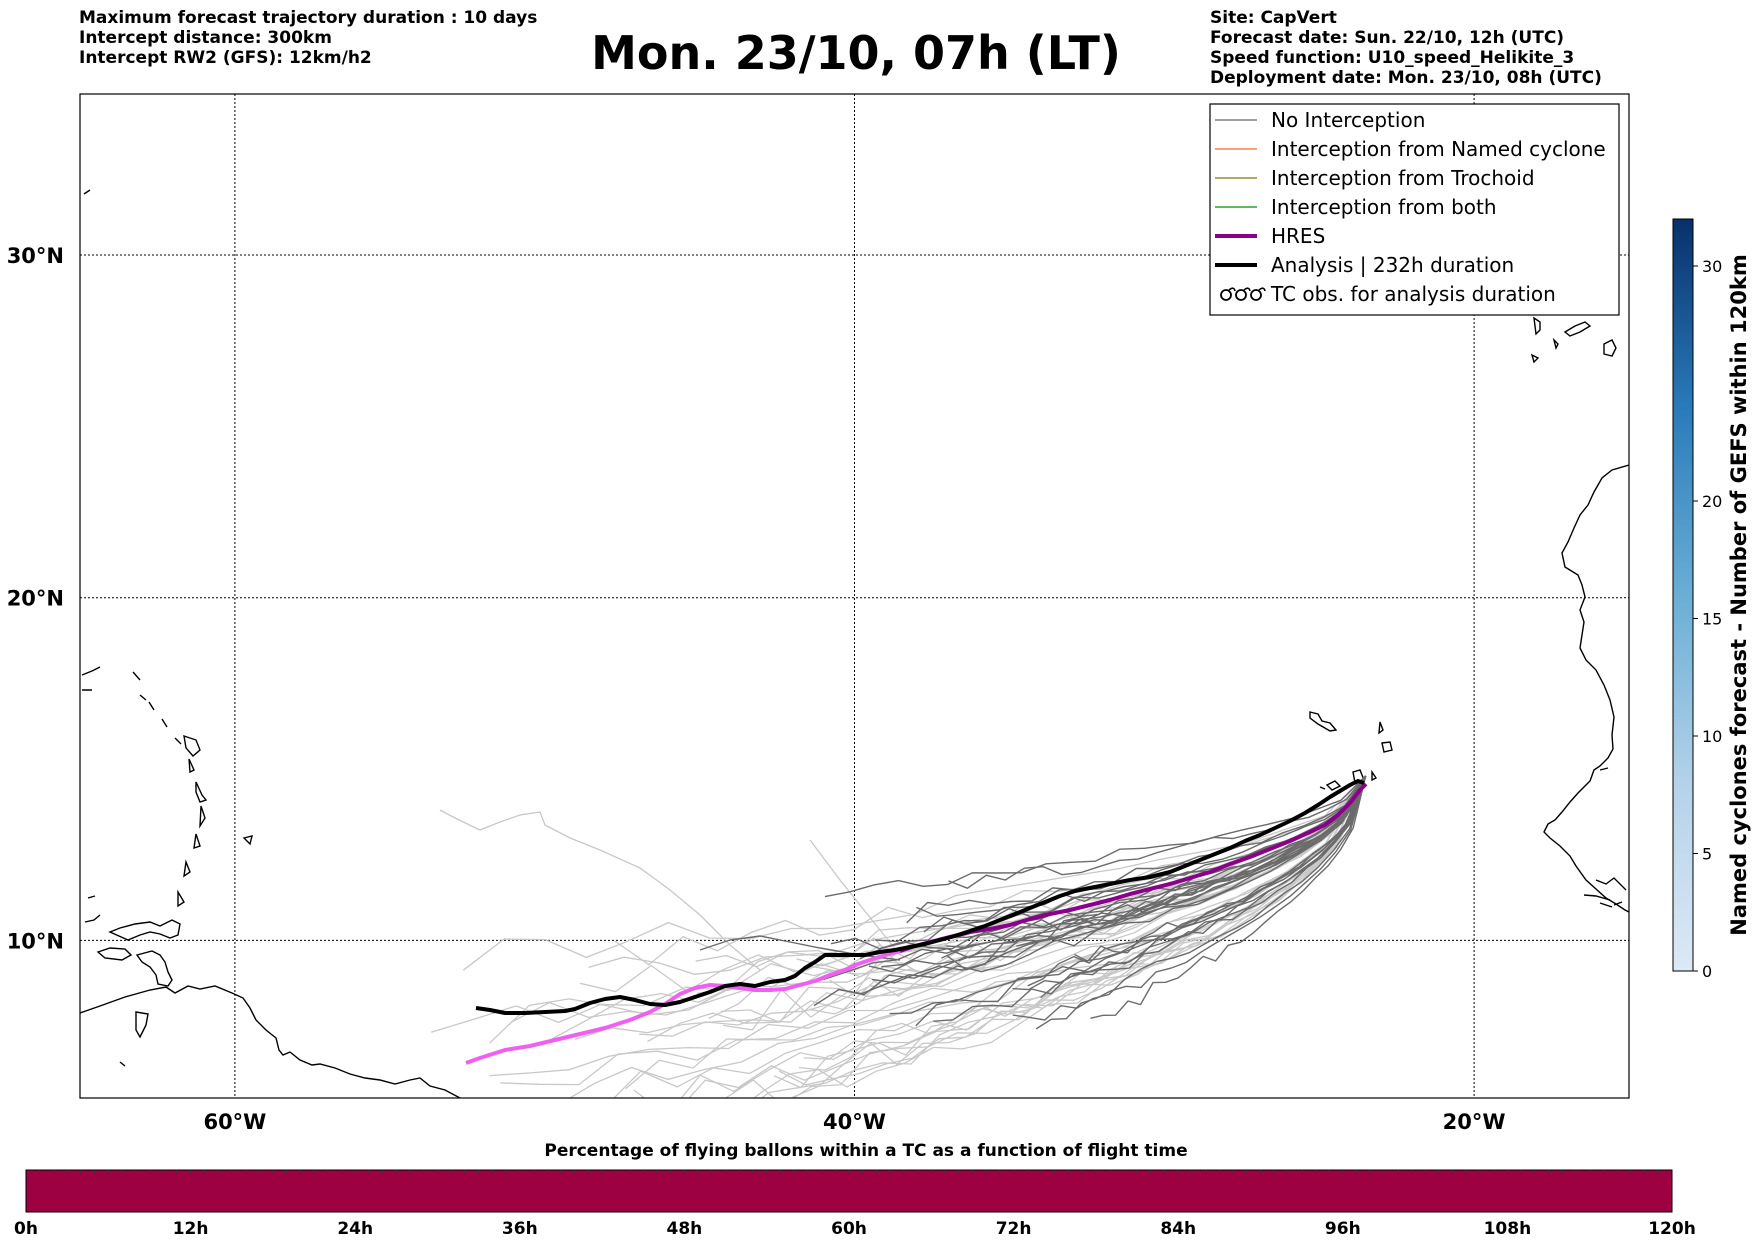 This screenshot has height=1241, width=1752. What do you see at coordinates (1178, 1229) in the screenshot?
I see `bottom-colorbar-tick-label: 84h` at bounding box center [1178, 1229].